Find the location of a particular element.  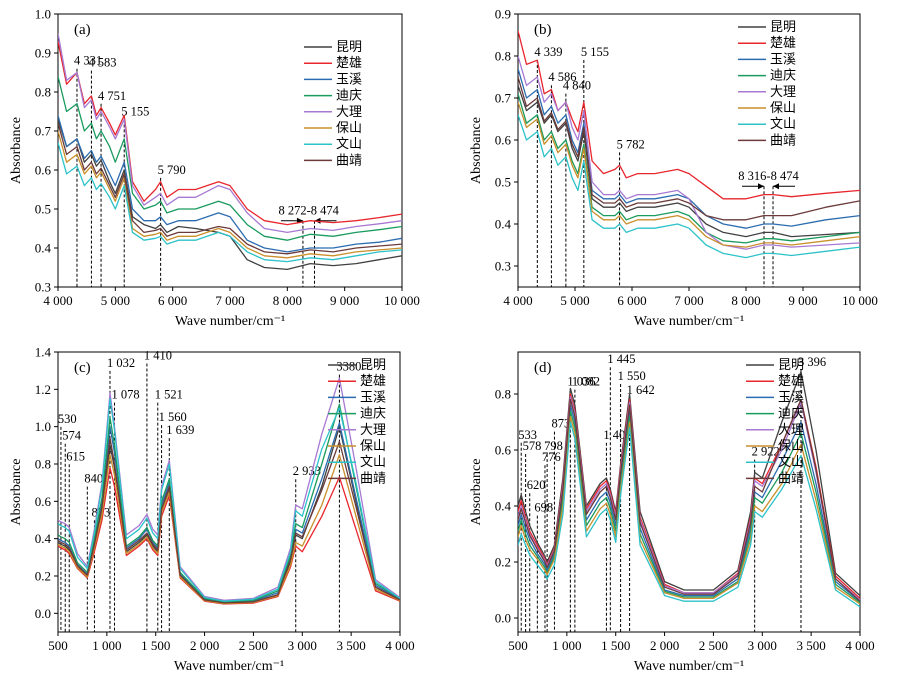

peak-label: 1 082 is located at coordinates (586, 382).